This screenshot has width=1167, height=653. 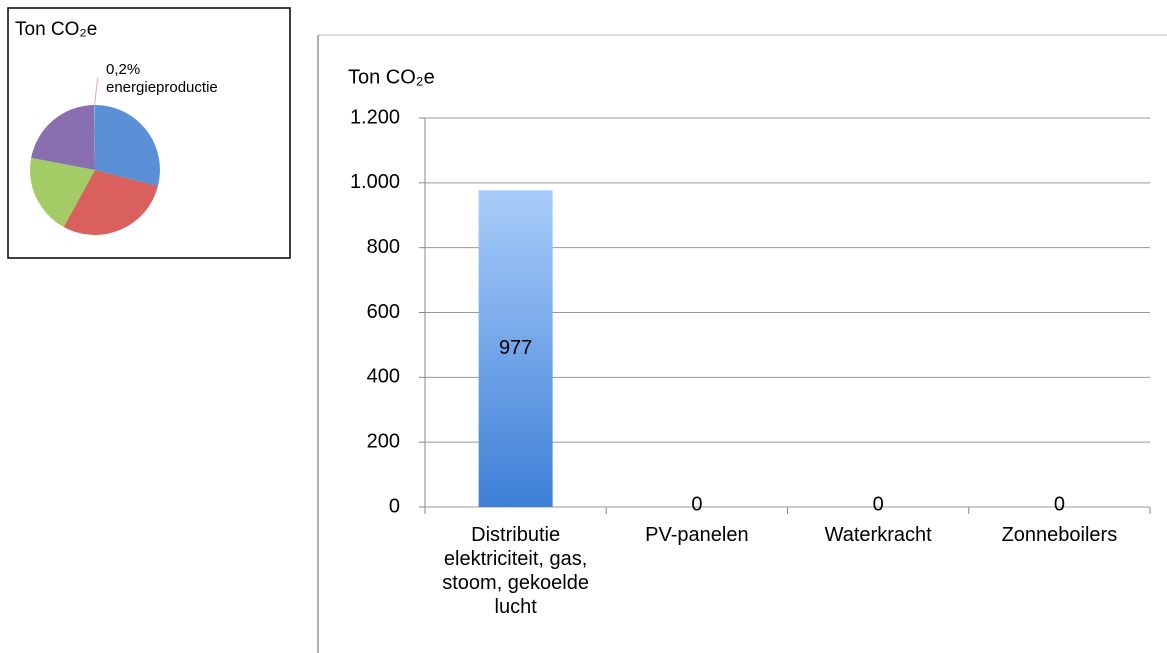 I want to click on y-axis-label: Ton CO₂e, so click(x=391, y=77).